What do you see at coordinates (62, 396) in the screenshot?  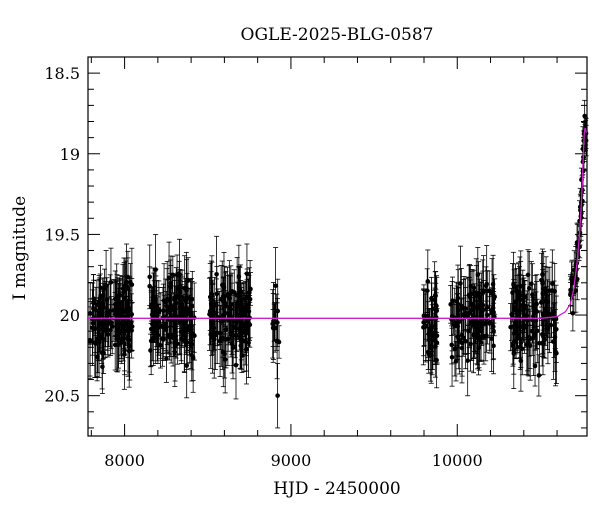 I see `y-tick-label: 20.5` at bounding box center [62, 396].